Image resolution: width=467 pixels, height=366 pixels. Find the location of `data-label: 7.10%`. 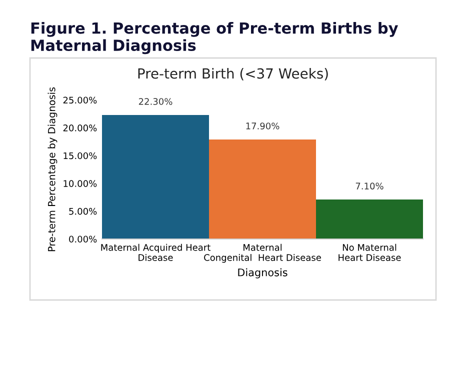

data-label: 7.10% is located at coordinates (370, 186).